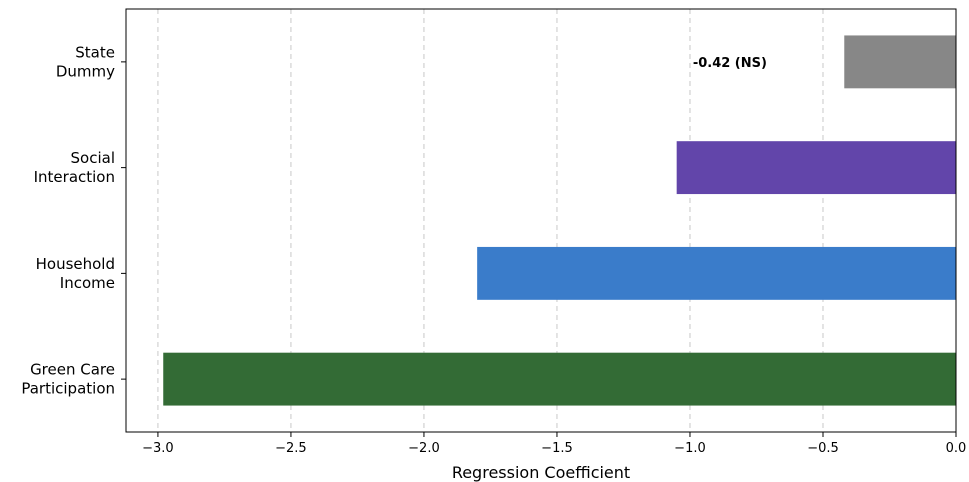  What do you see at coordinates (424, 448) in the screenshot?
I see `x-tick-label: −2.0` at bounding box center [424, 448].